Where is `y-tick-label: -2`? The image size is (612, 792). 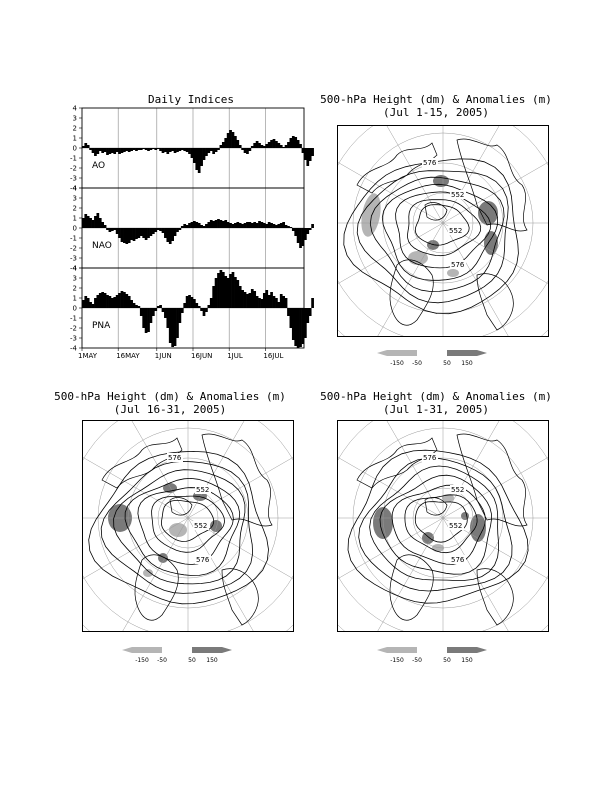 y-tick-label: -2 is located at coordinates (73, 169).